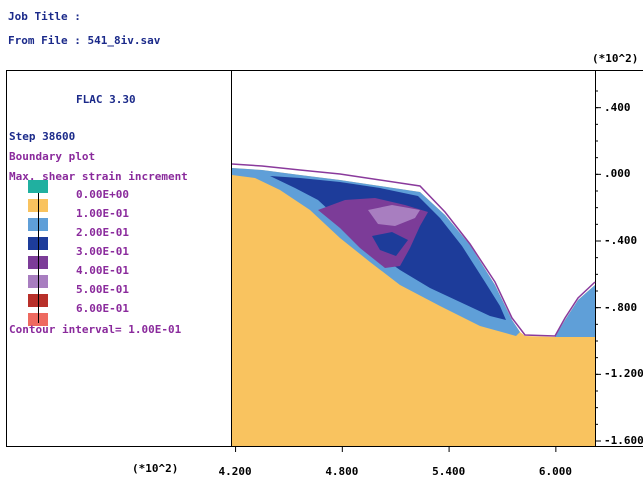 Image resolution: width=643 pixels, height=479 pixels. I want to click on y-tick-label: -.400, so click(621, 240).